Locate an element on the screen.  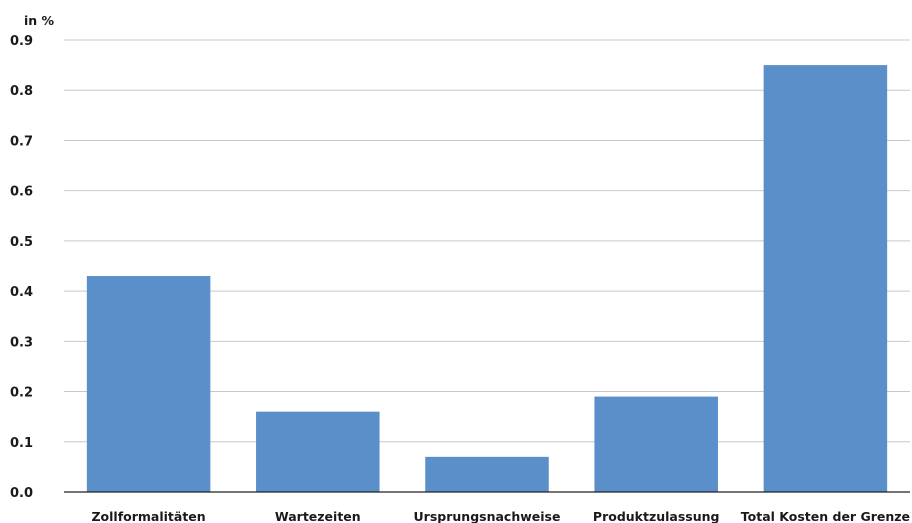
x-category-label: Zollformalitäten is located at coordinates (148, 516).